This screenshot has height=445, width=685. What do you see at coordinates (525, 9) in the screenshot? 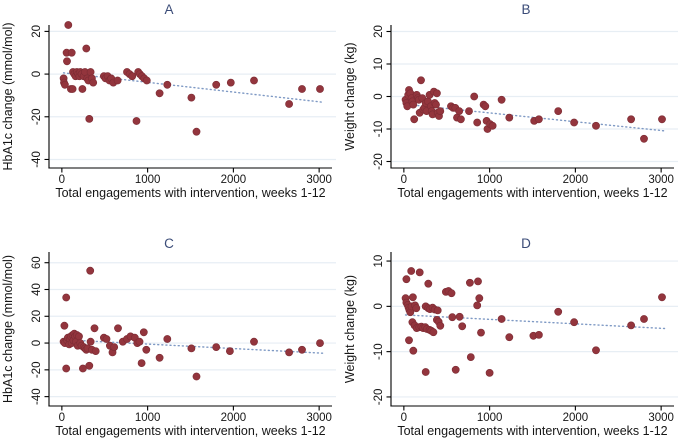
I see `panel-title: B` at bounding box center [525, 9].